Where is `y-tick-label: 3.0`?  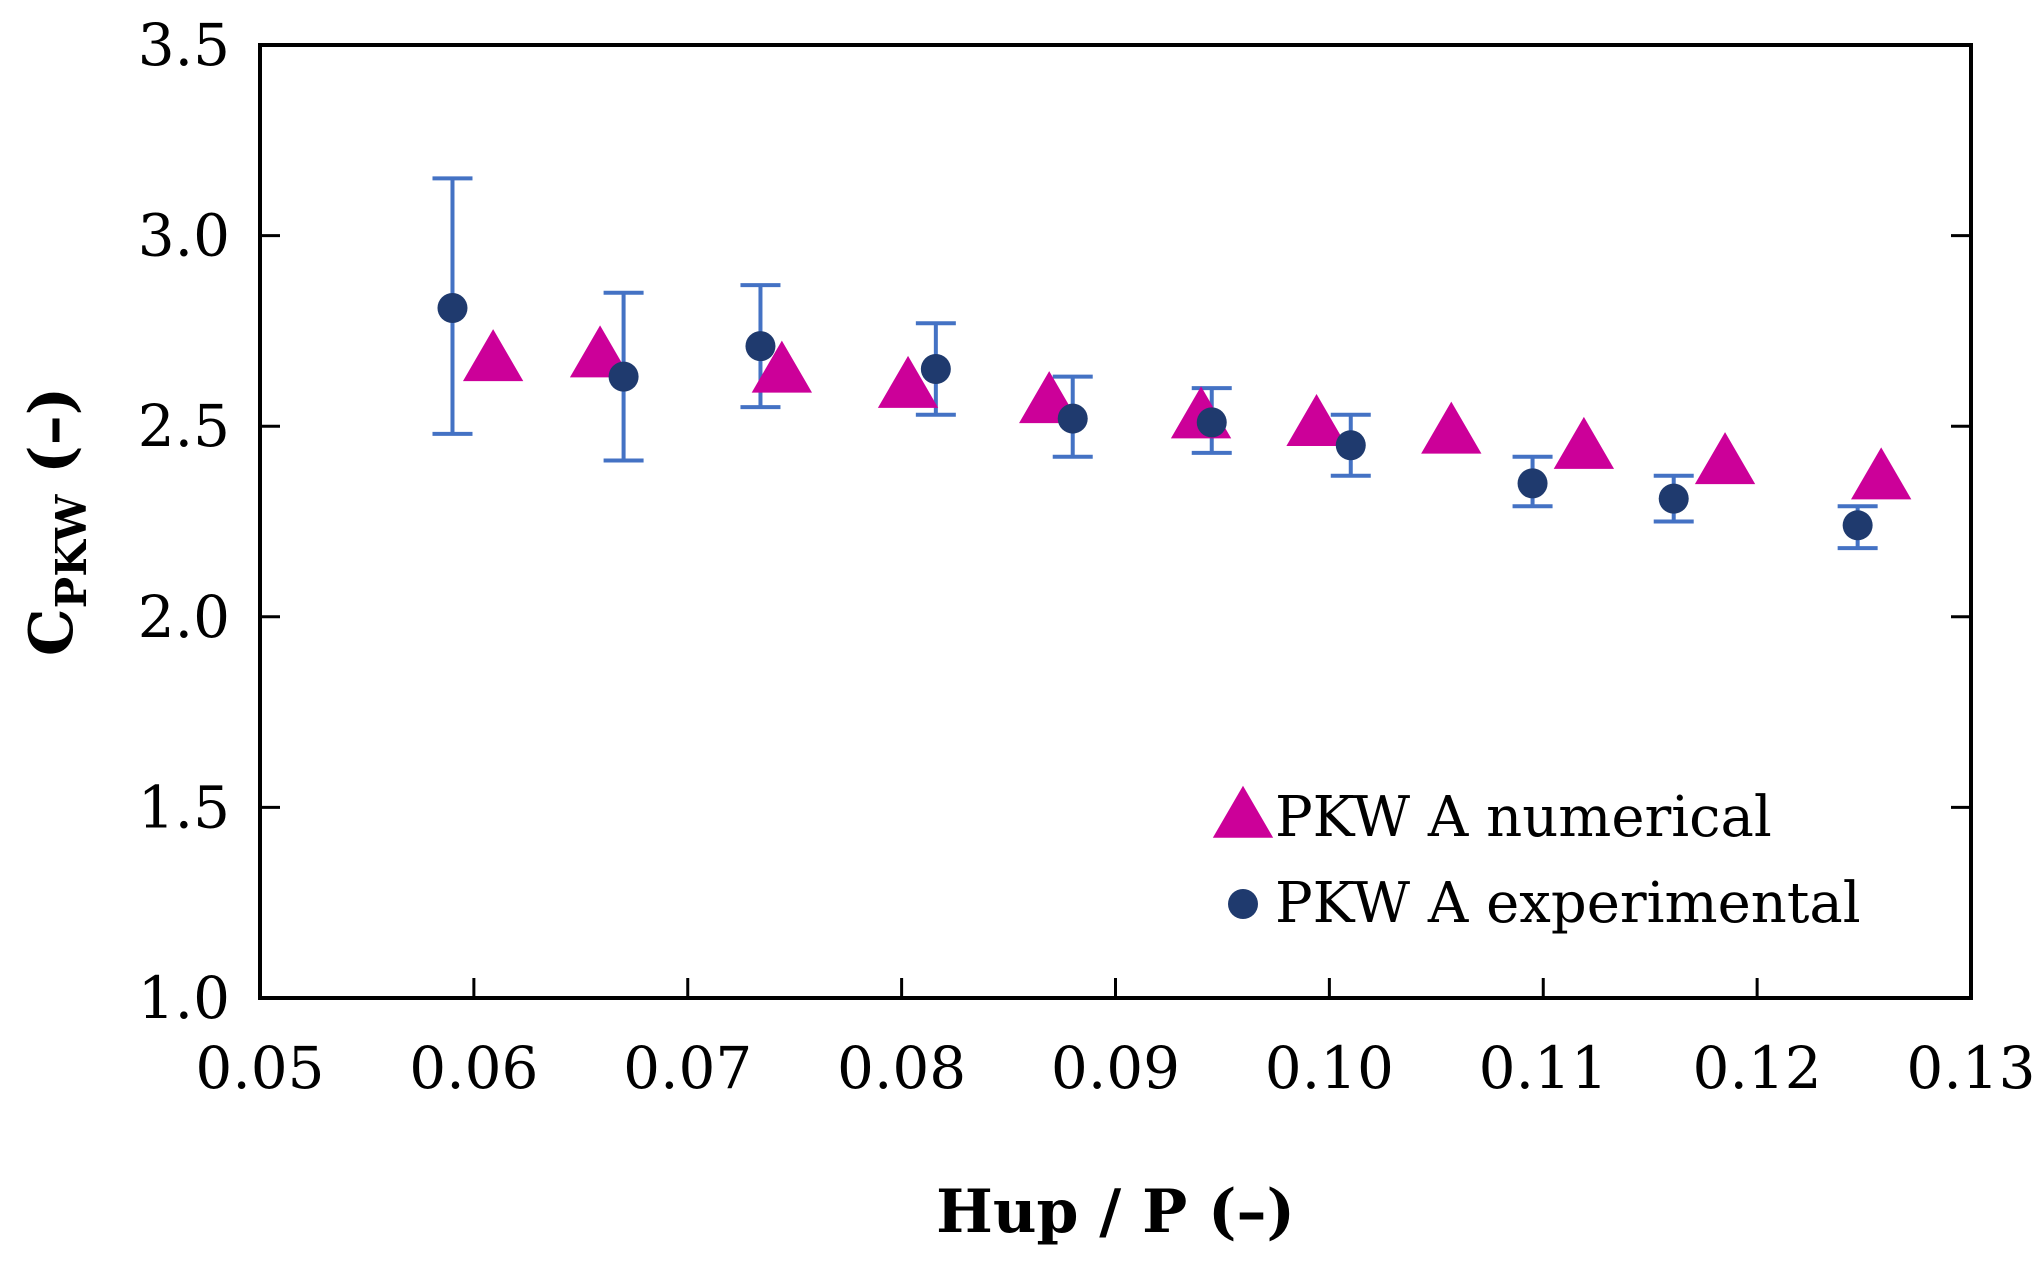 y-tick-label: 3.0 is located at coordinates (184, 236).